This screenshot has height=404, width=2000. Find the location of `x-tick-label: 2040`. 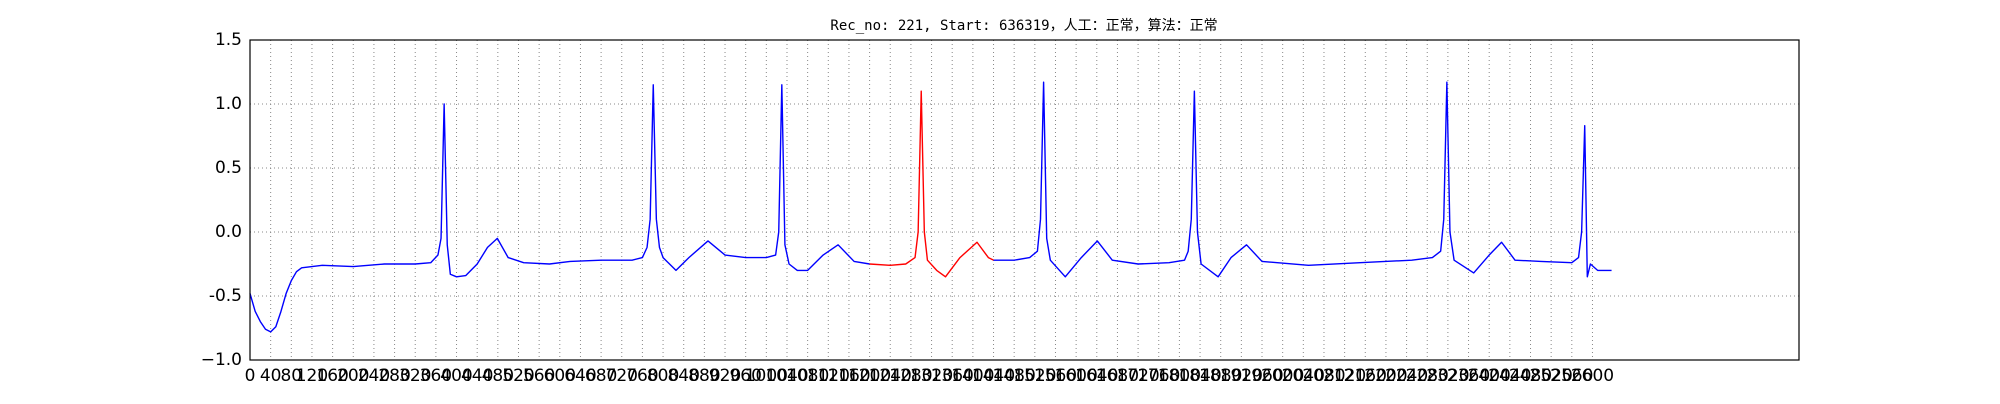

x-tick-label: 2040 is located at coordinates (1303, 376).